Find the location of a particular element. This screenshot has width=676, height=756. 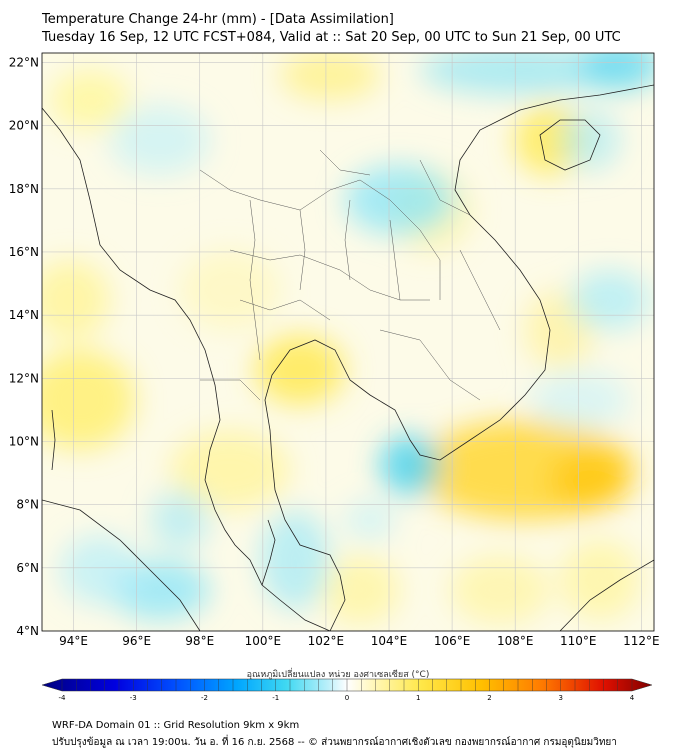

longitude-label: 104°E is located at coordinates (389, 641).